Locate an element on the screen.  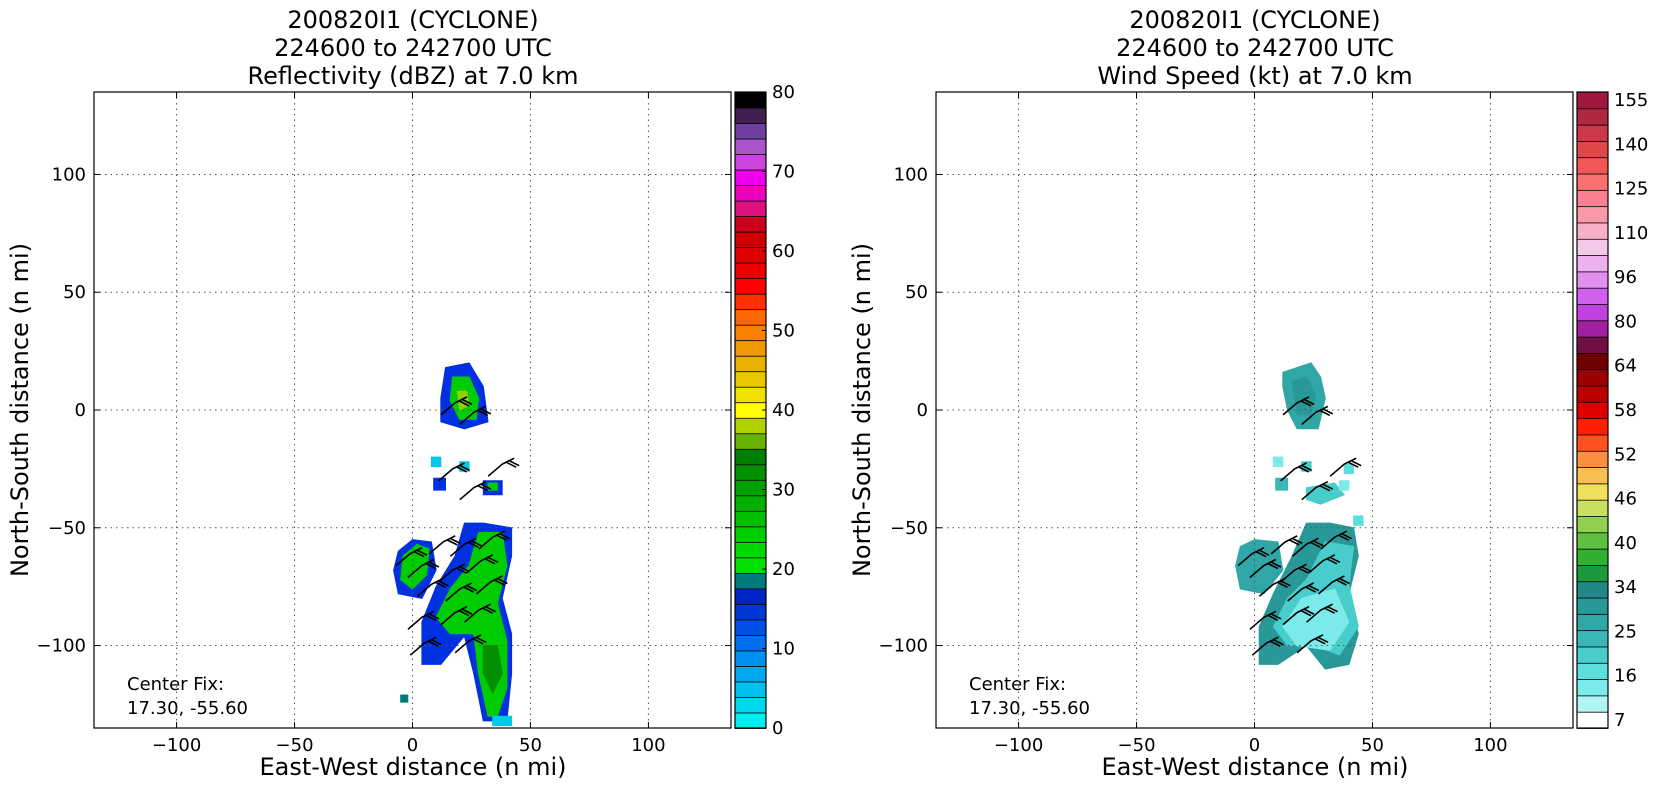
y-tick-label: 100 is located at coordinates (911, 174).